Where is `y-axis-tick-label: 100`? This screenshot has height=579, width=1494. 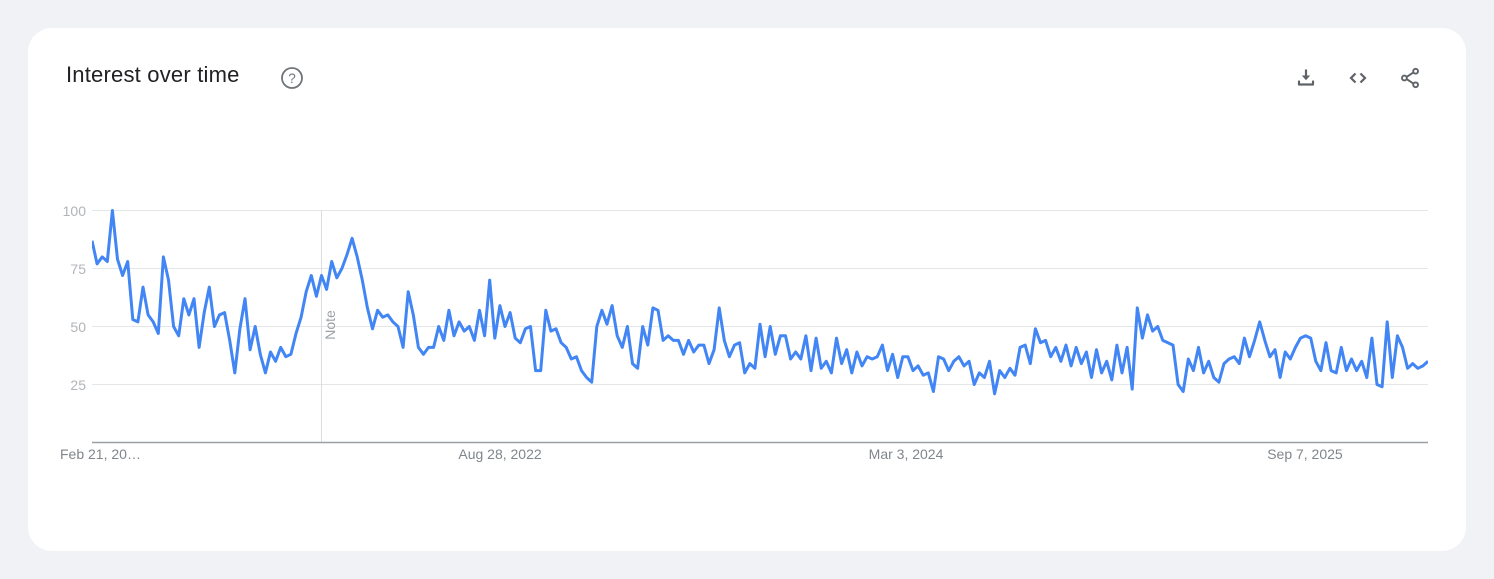 y-axis-tick-label: 100 is located at coordinates (74, 210).